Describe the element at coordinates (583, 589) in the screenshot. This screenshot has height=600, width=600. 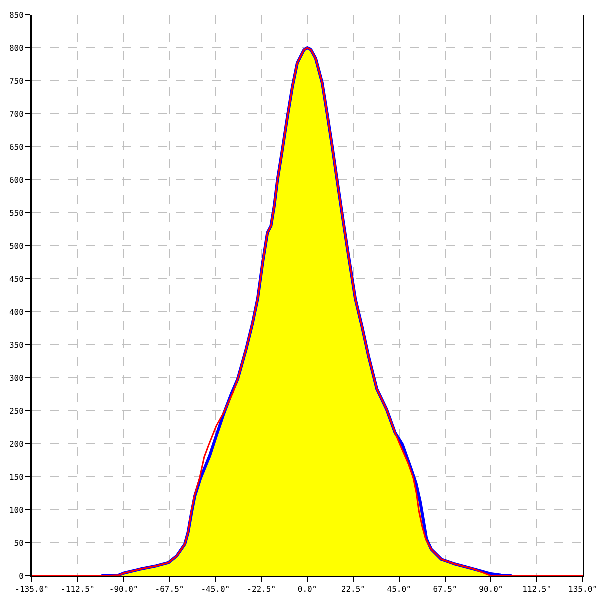
I see `x-tick-label: 135.0°` at that location.